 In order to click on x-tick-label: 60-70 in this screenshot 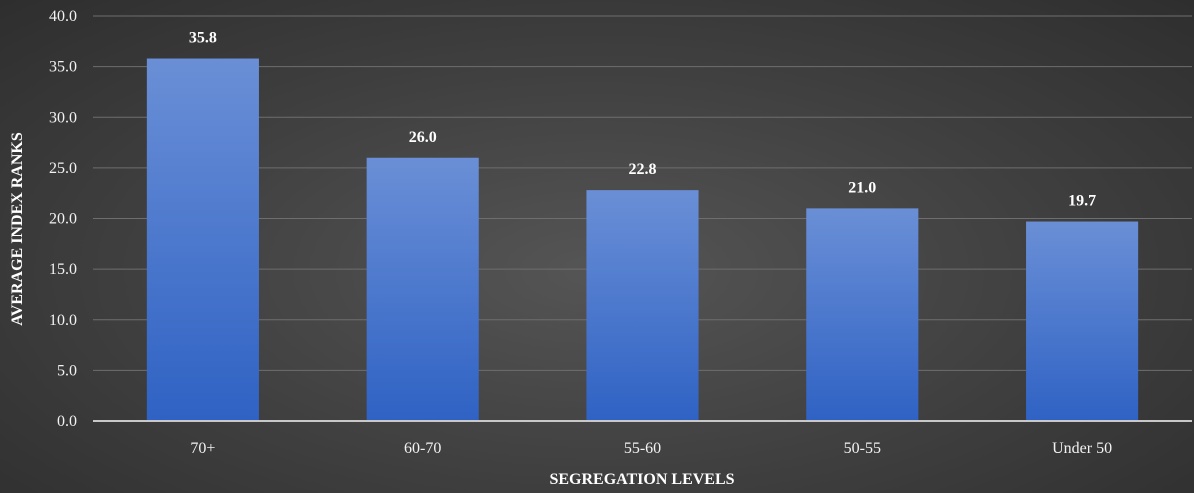, I will do `click(422, 448)`.